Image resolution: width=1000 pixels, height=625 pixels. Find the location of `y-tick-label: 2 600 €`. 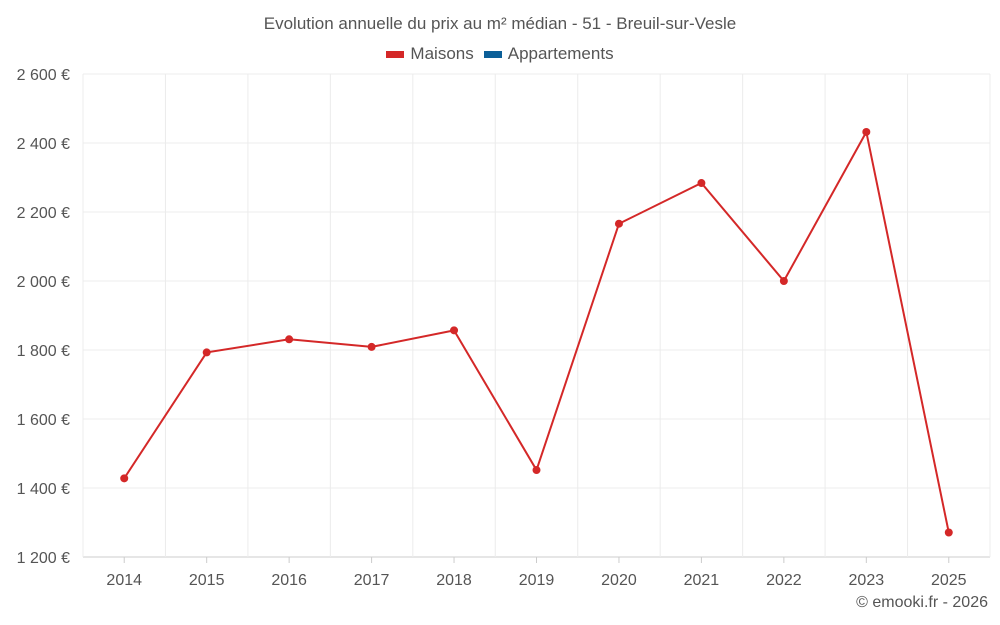

y-tick-label: 2 600 € is located at coordinates (43, 75).